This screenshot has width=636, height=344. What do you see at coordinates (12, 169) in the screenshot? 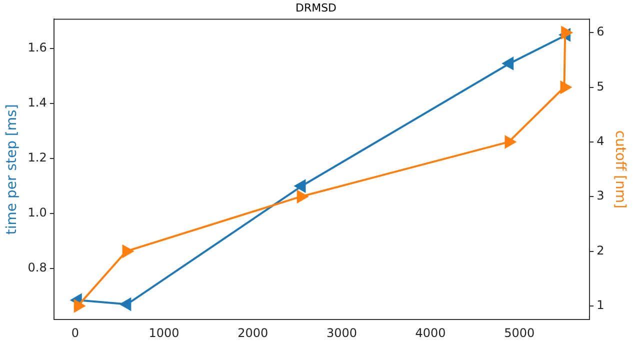
I see `y-axis-title: time per step [ms]` at bounding box center [12, 169].